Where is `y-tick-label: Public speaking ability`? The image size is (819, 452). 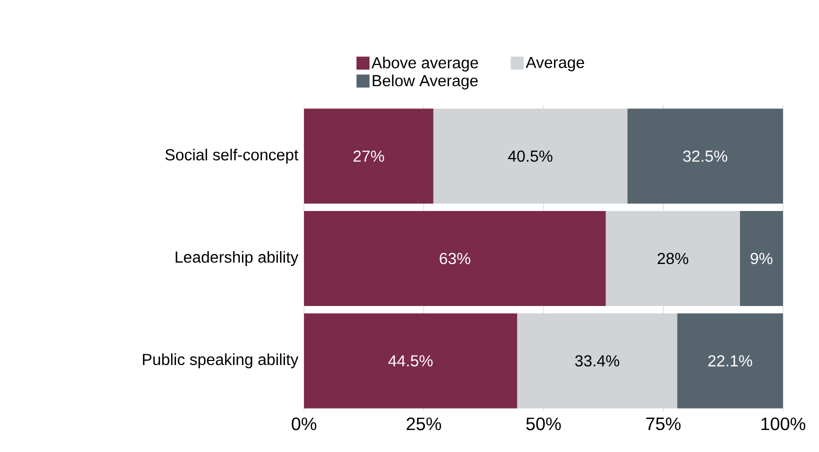
y-tick-label: Public speaking ability is located at coordinates (220, 360).